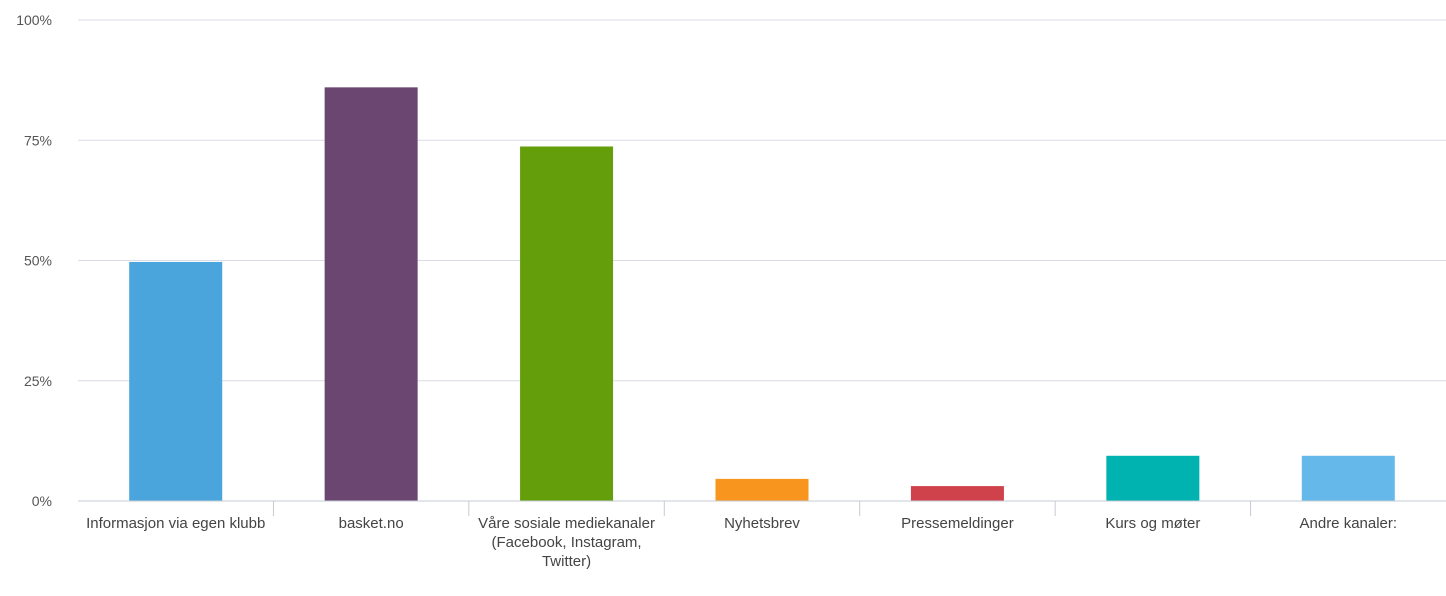  I want to click on x-category-label: Andre kanaler:, so click(1348, 523).